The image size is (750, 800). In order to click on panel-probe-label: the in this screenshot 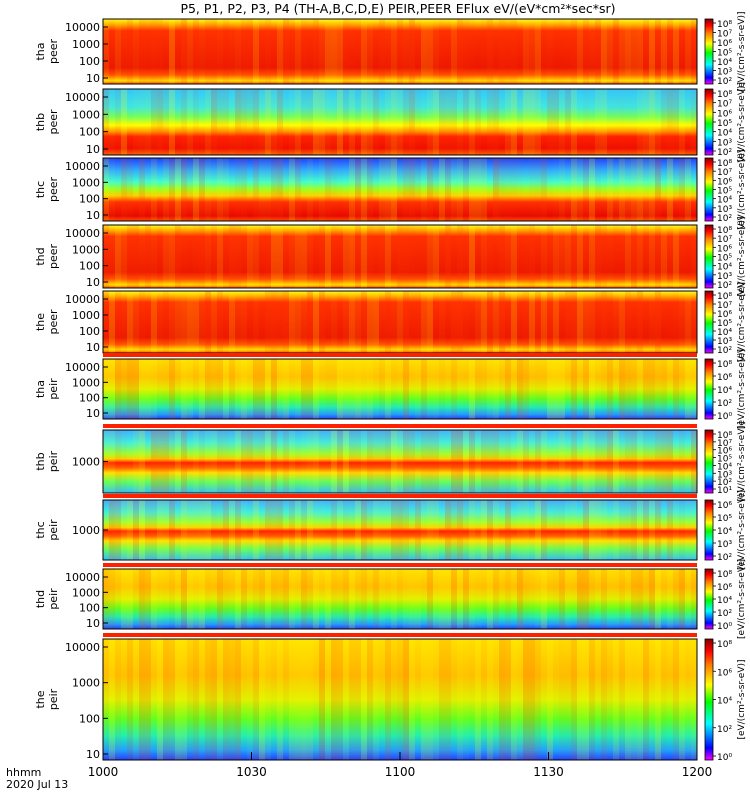, I will do `click(40, 699)`.